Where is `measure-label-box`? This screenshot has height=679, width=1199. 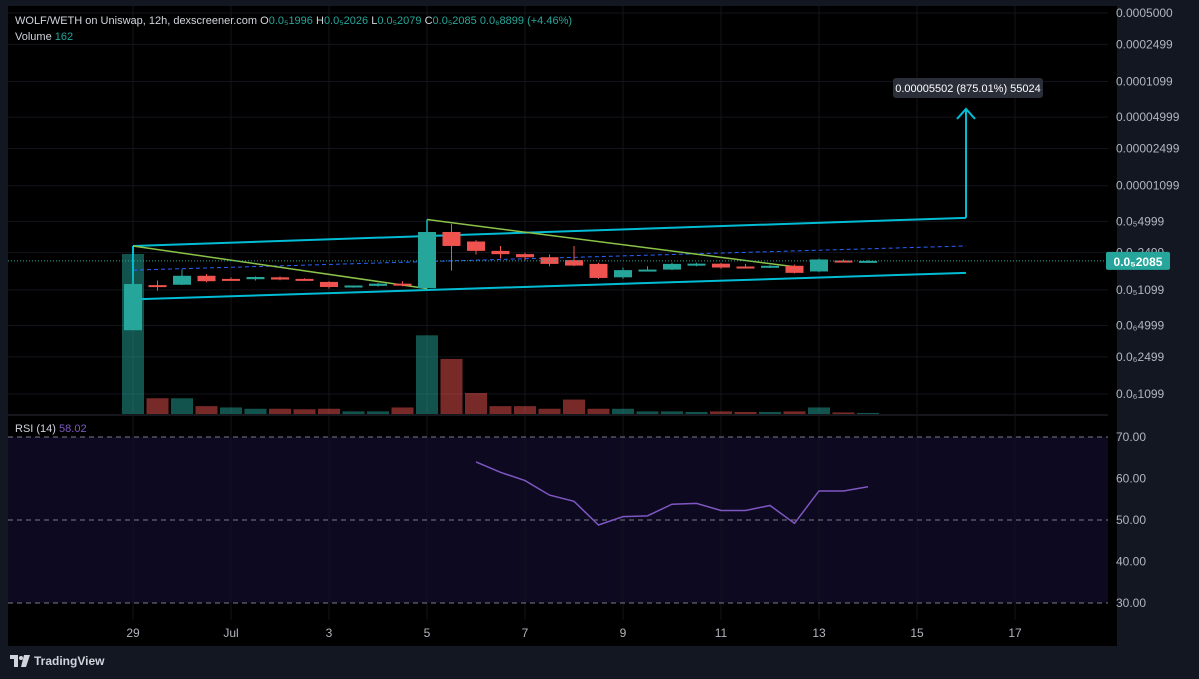
measure-label-box is located at coordinates (968, 88).